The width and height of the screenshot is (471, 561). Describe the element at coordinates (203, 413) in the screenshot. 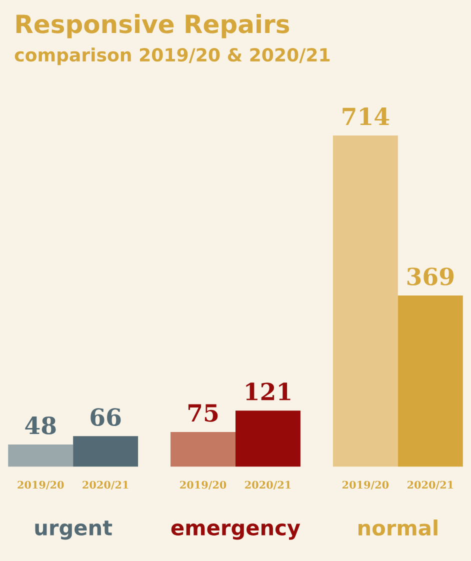

I see `data-label: 75` at that location.